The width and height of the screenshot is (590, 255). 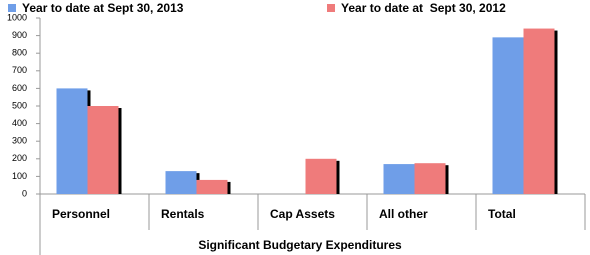 I want to click on y-tick-label: 900, so click(x=19, y=35).